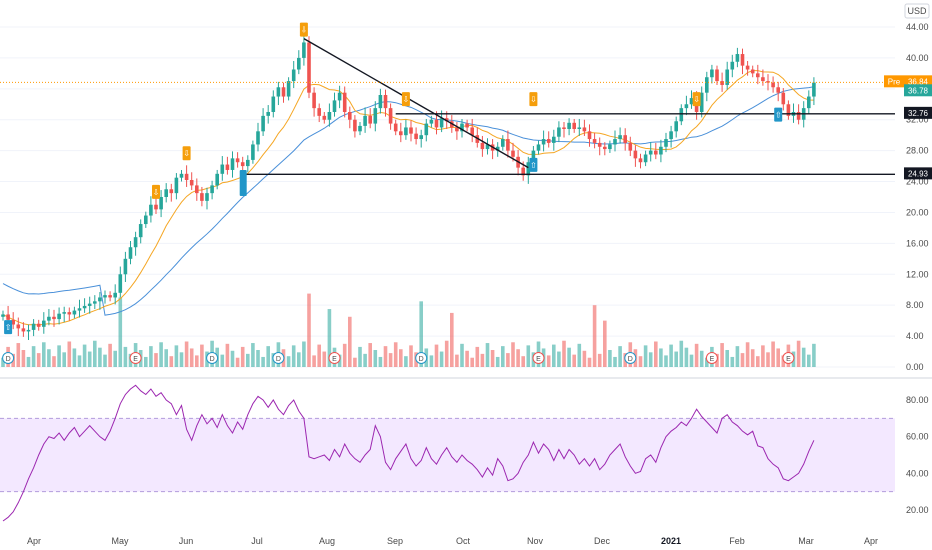 The image size is (932, 550). What do you see at coordinates (416, 103) in the screenshot?
I see `trendline` at bounding box center [416, 103].